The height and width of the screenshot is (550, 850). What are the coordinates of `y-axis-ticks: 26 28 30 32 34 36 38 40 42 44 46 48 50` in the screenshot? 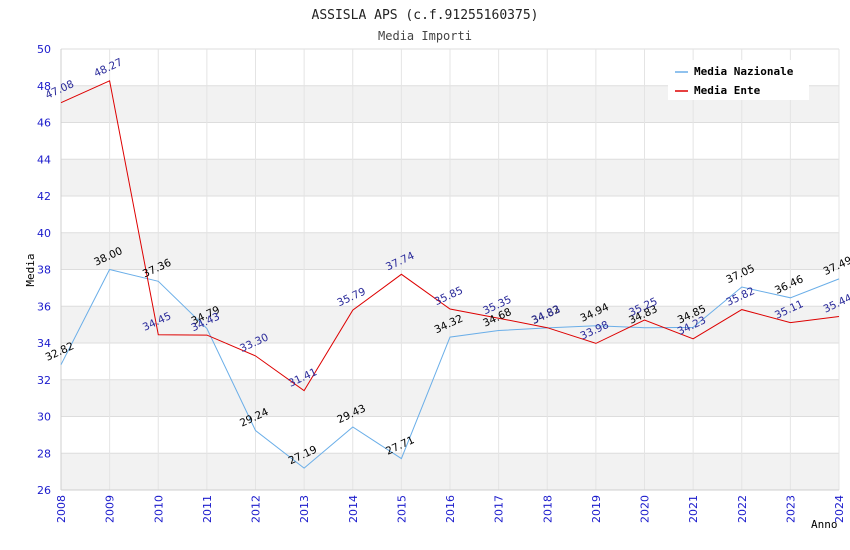 It's located at (44, 270).